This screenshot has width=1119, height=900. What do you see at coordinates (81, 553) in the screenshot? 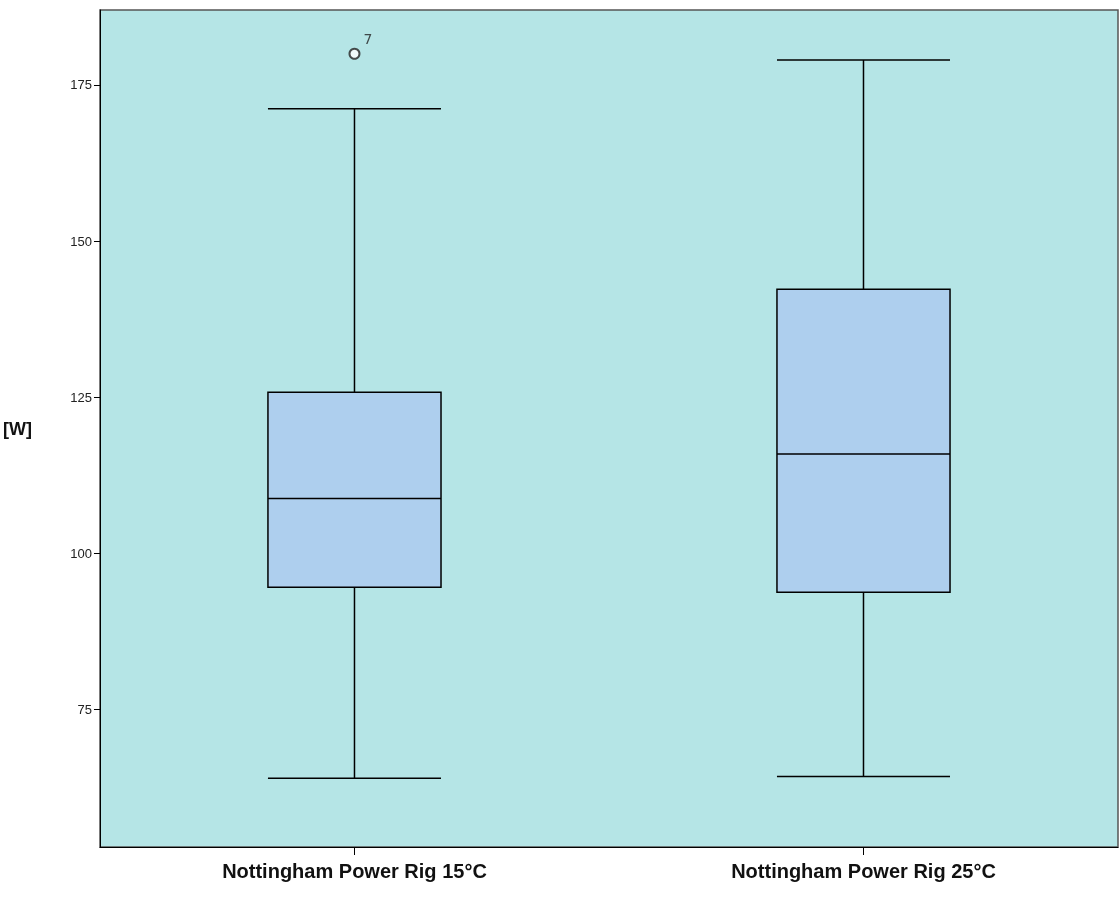
I see `y-tick-label: 100` at bounding box center [81, 553].